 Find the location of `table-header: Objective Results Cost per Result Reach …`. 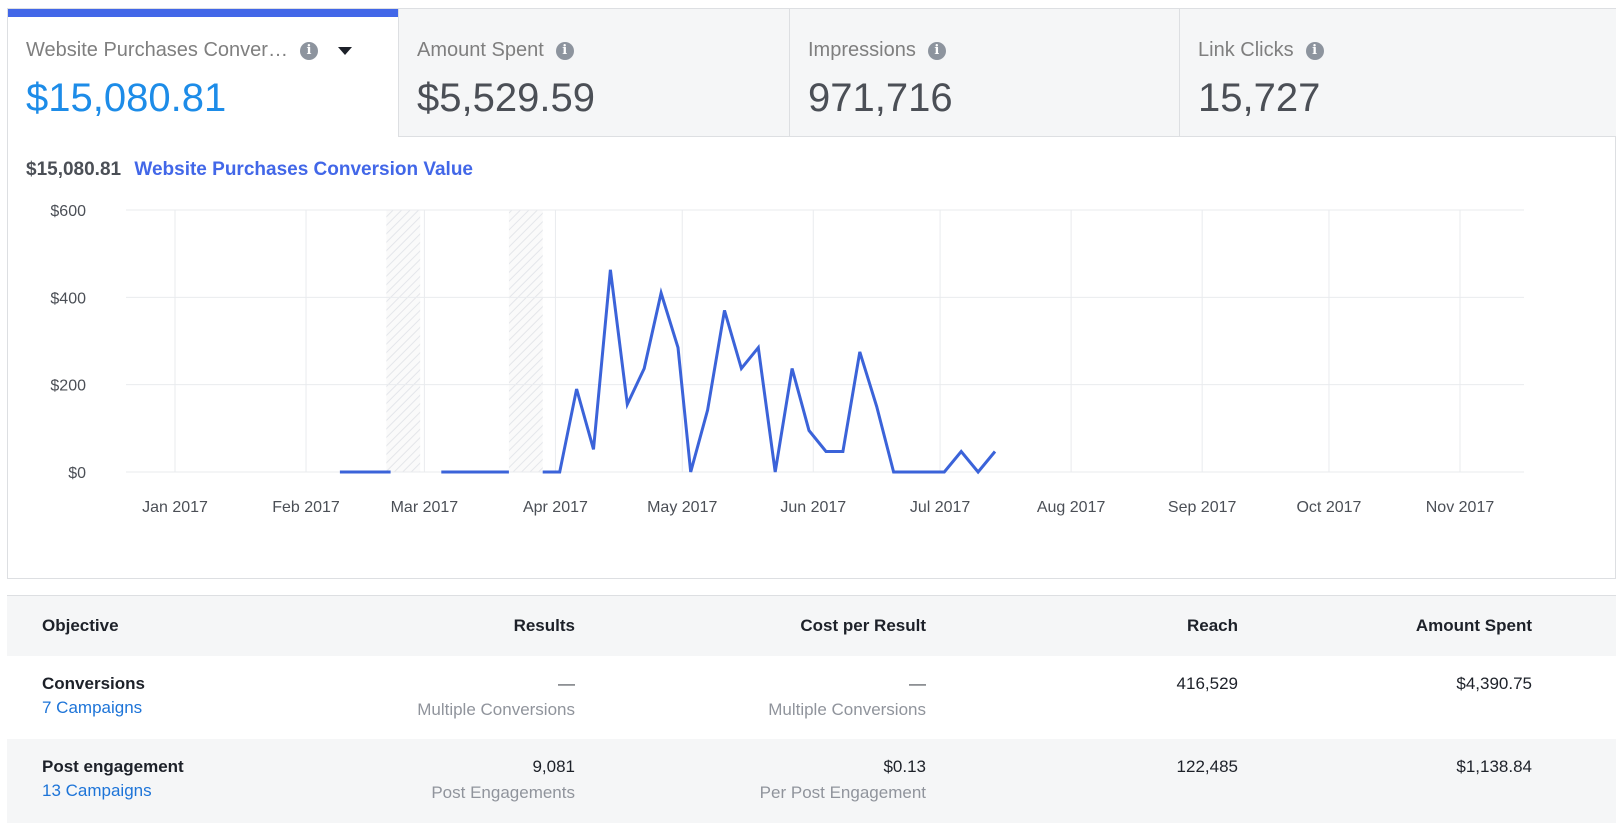

table-header: Objective Results Cost per Result Reach … is located at coordinates (811, 626).